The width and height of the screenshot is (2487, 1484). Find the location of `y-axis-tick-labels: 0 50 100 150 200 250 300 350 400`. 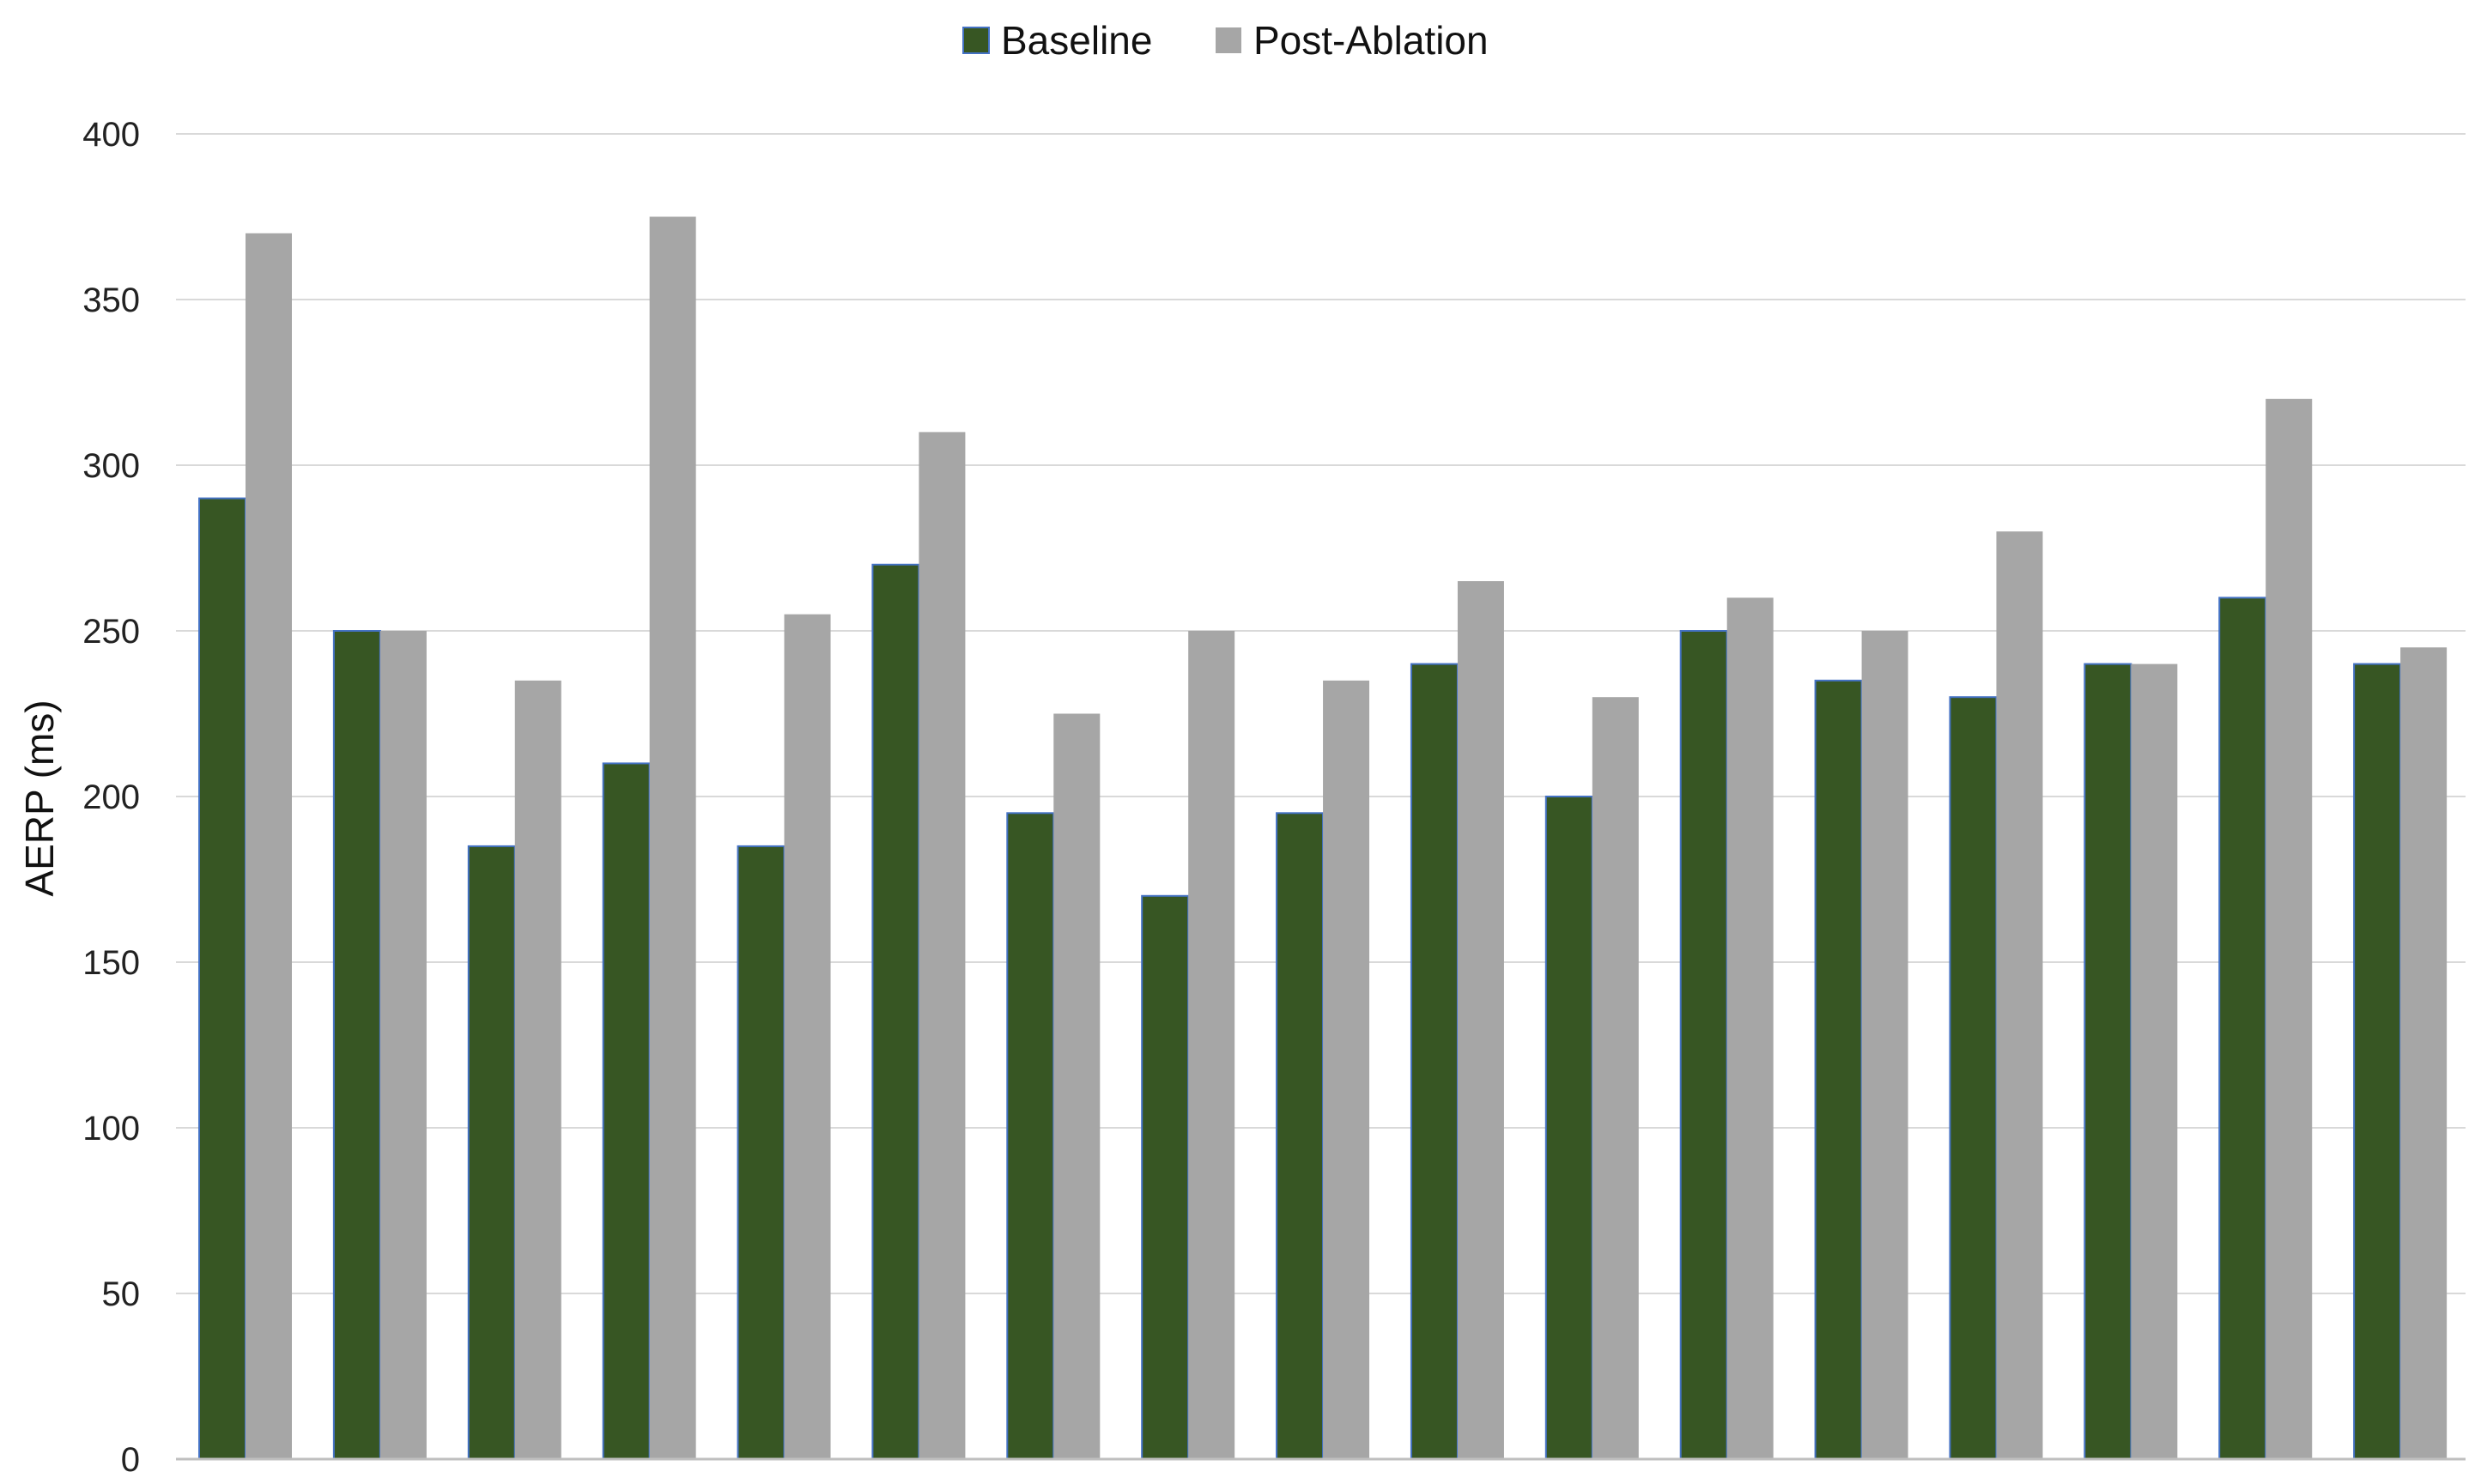

y-axis-tick-labels: 0 50 100 150 200 250 300 350 400 is located at coordinates (111, 797).